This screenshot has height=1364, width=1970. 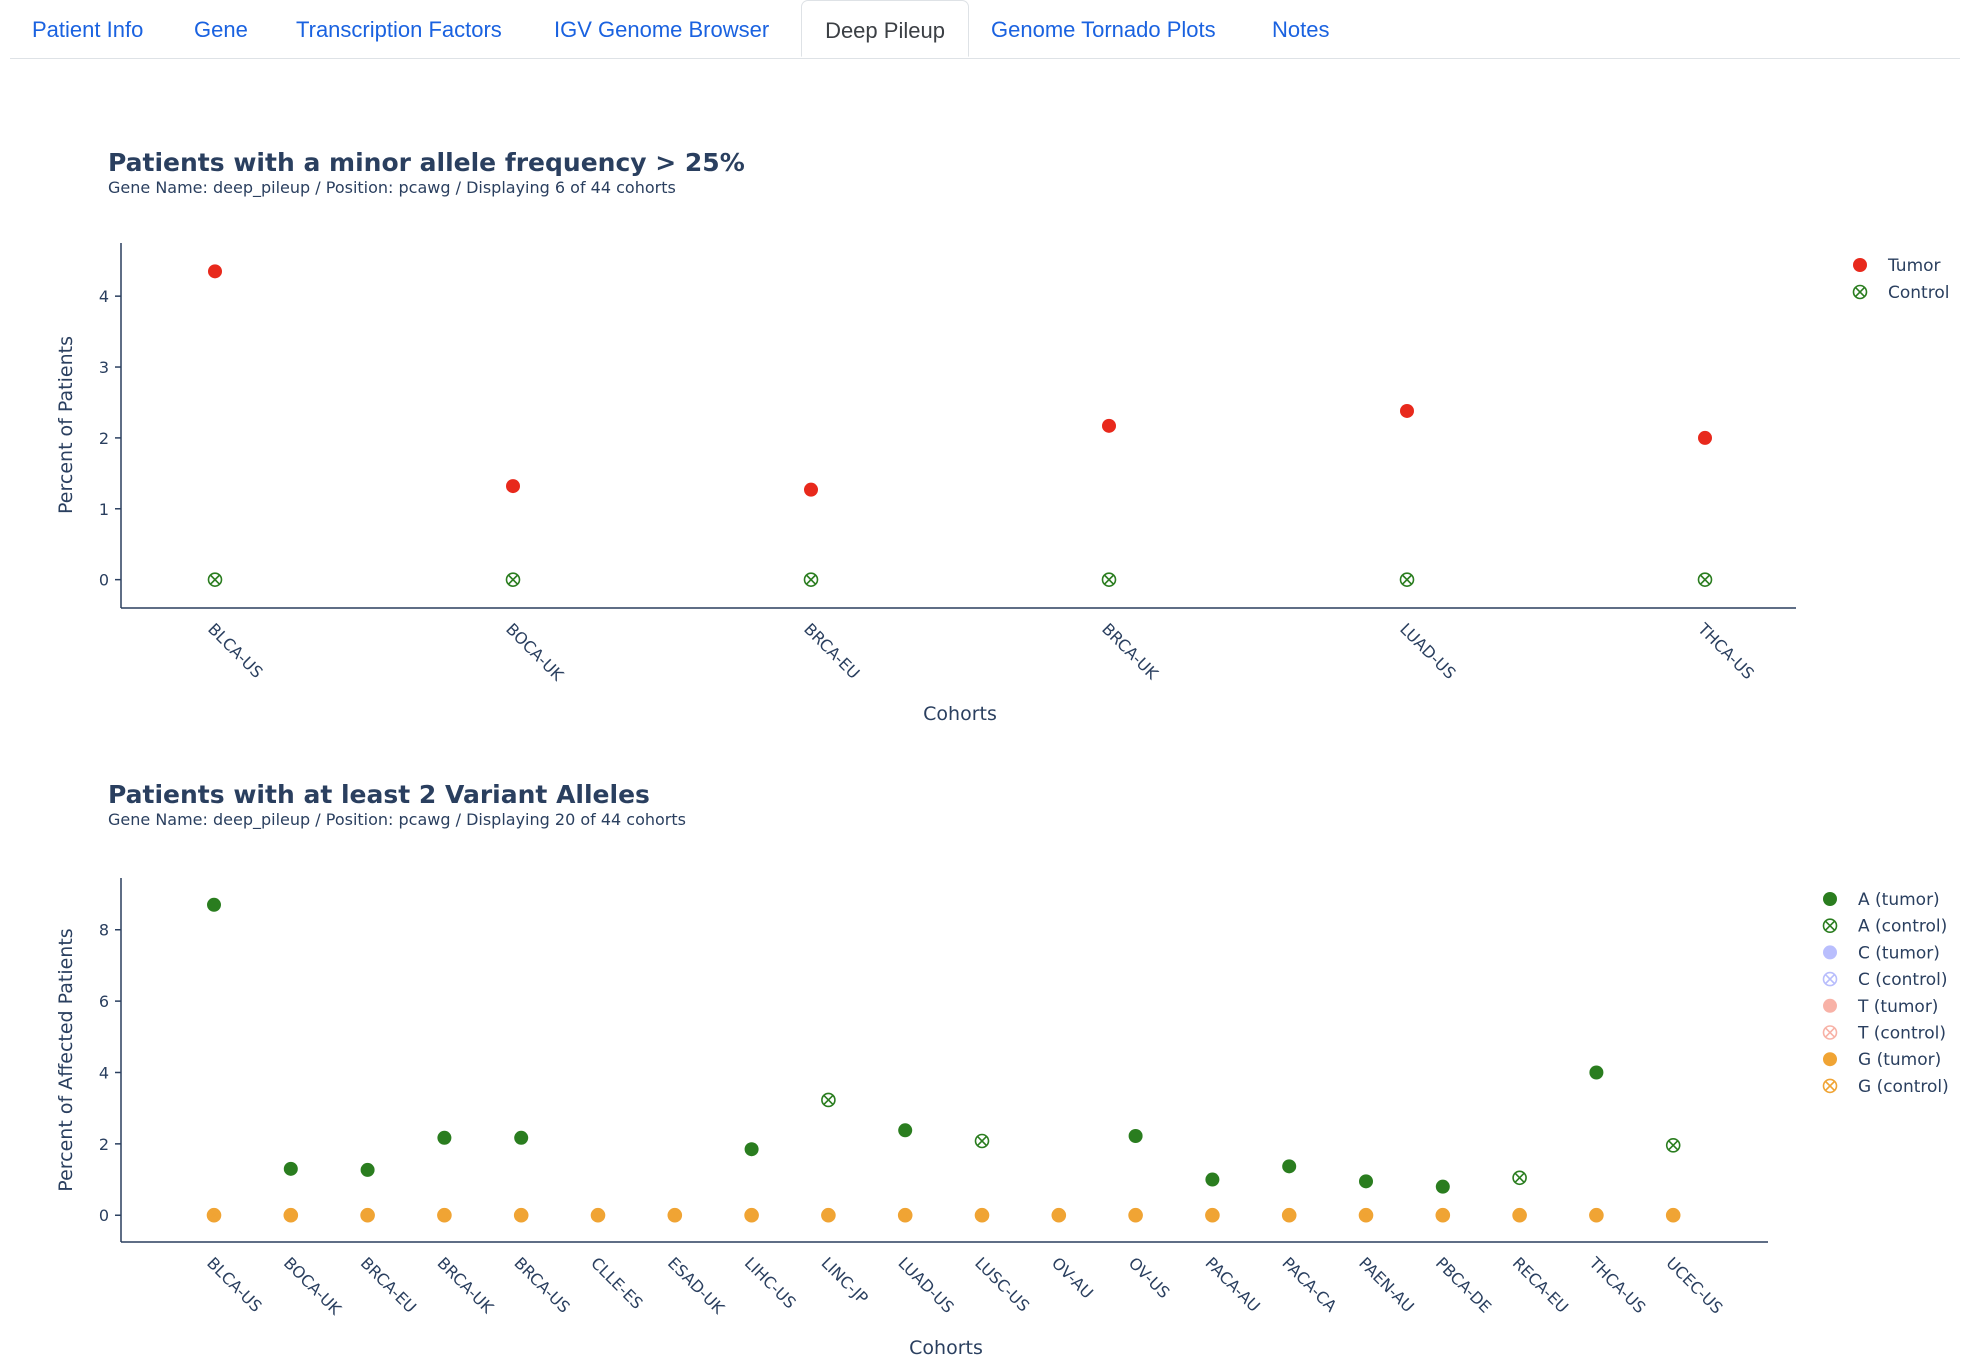 What do you see at coordinates (1233, 1284) in the screenshot?
I see `x-tick-label: PACA-AU` at bounding box center [1233, 1284].